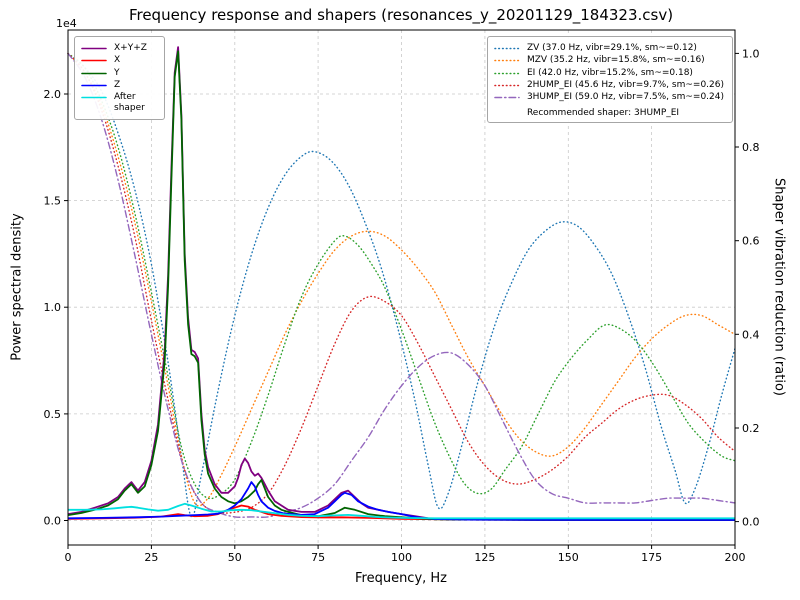 This screenshot has height=600, width=800. What do you see at coordinates (401, 557) in the screenshot?
I see `tick-label: 100` at bounding box center [401, 557].